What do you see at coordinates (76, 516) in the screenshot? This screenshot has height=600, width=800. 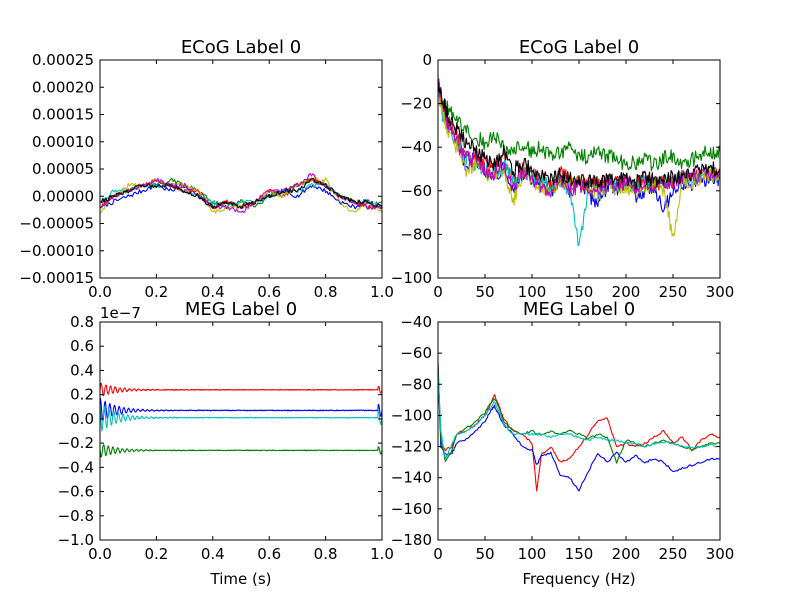 I see `y-tick-label: −0.8` at bounding box center [76, 516].